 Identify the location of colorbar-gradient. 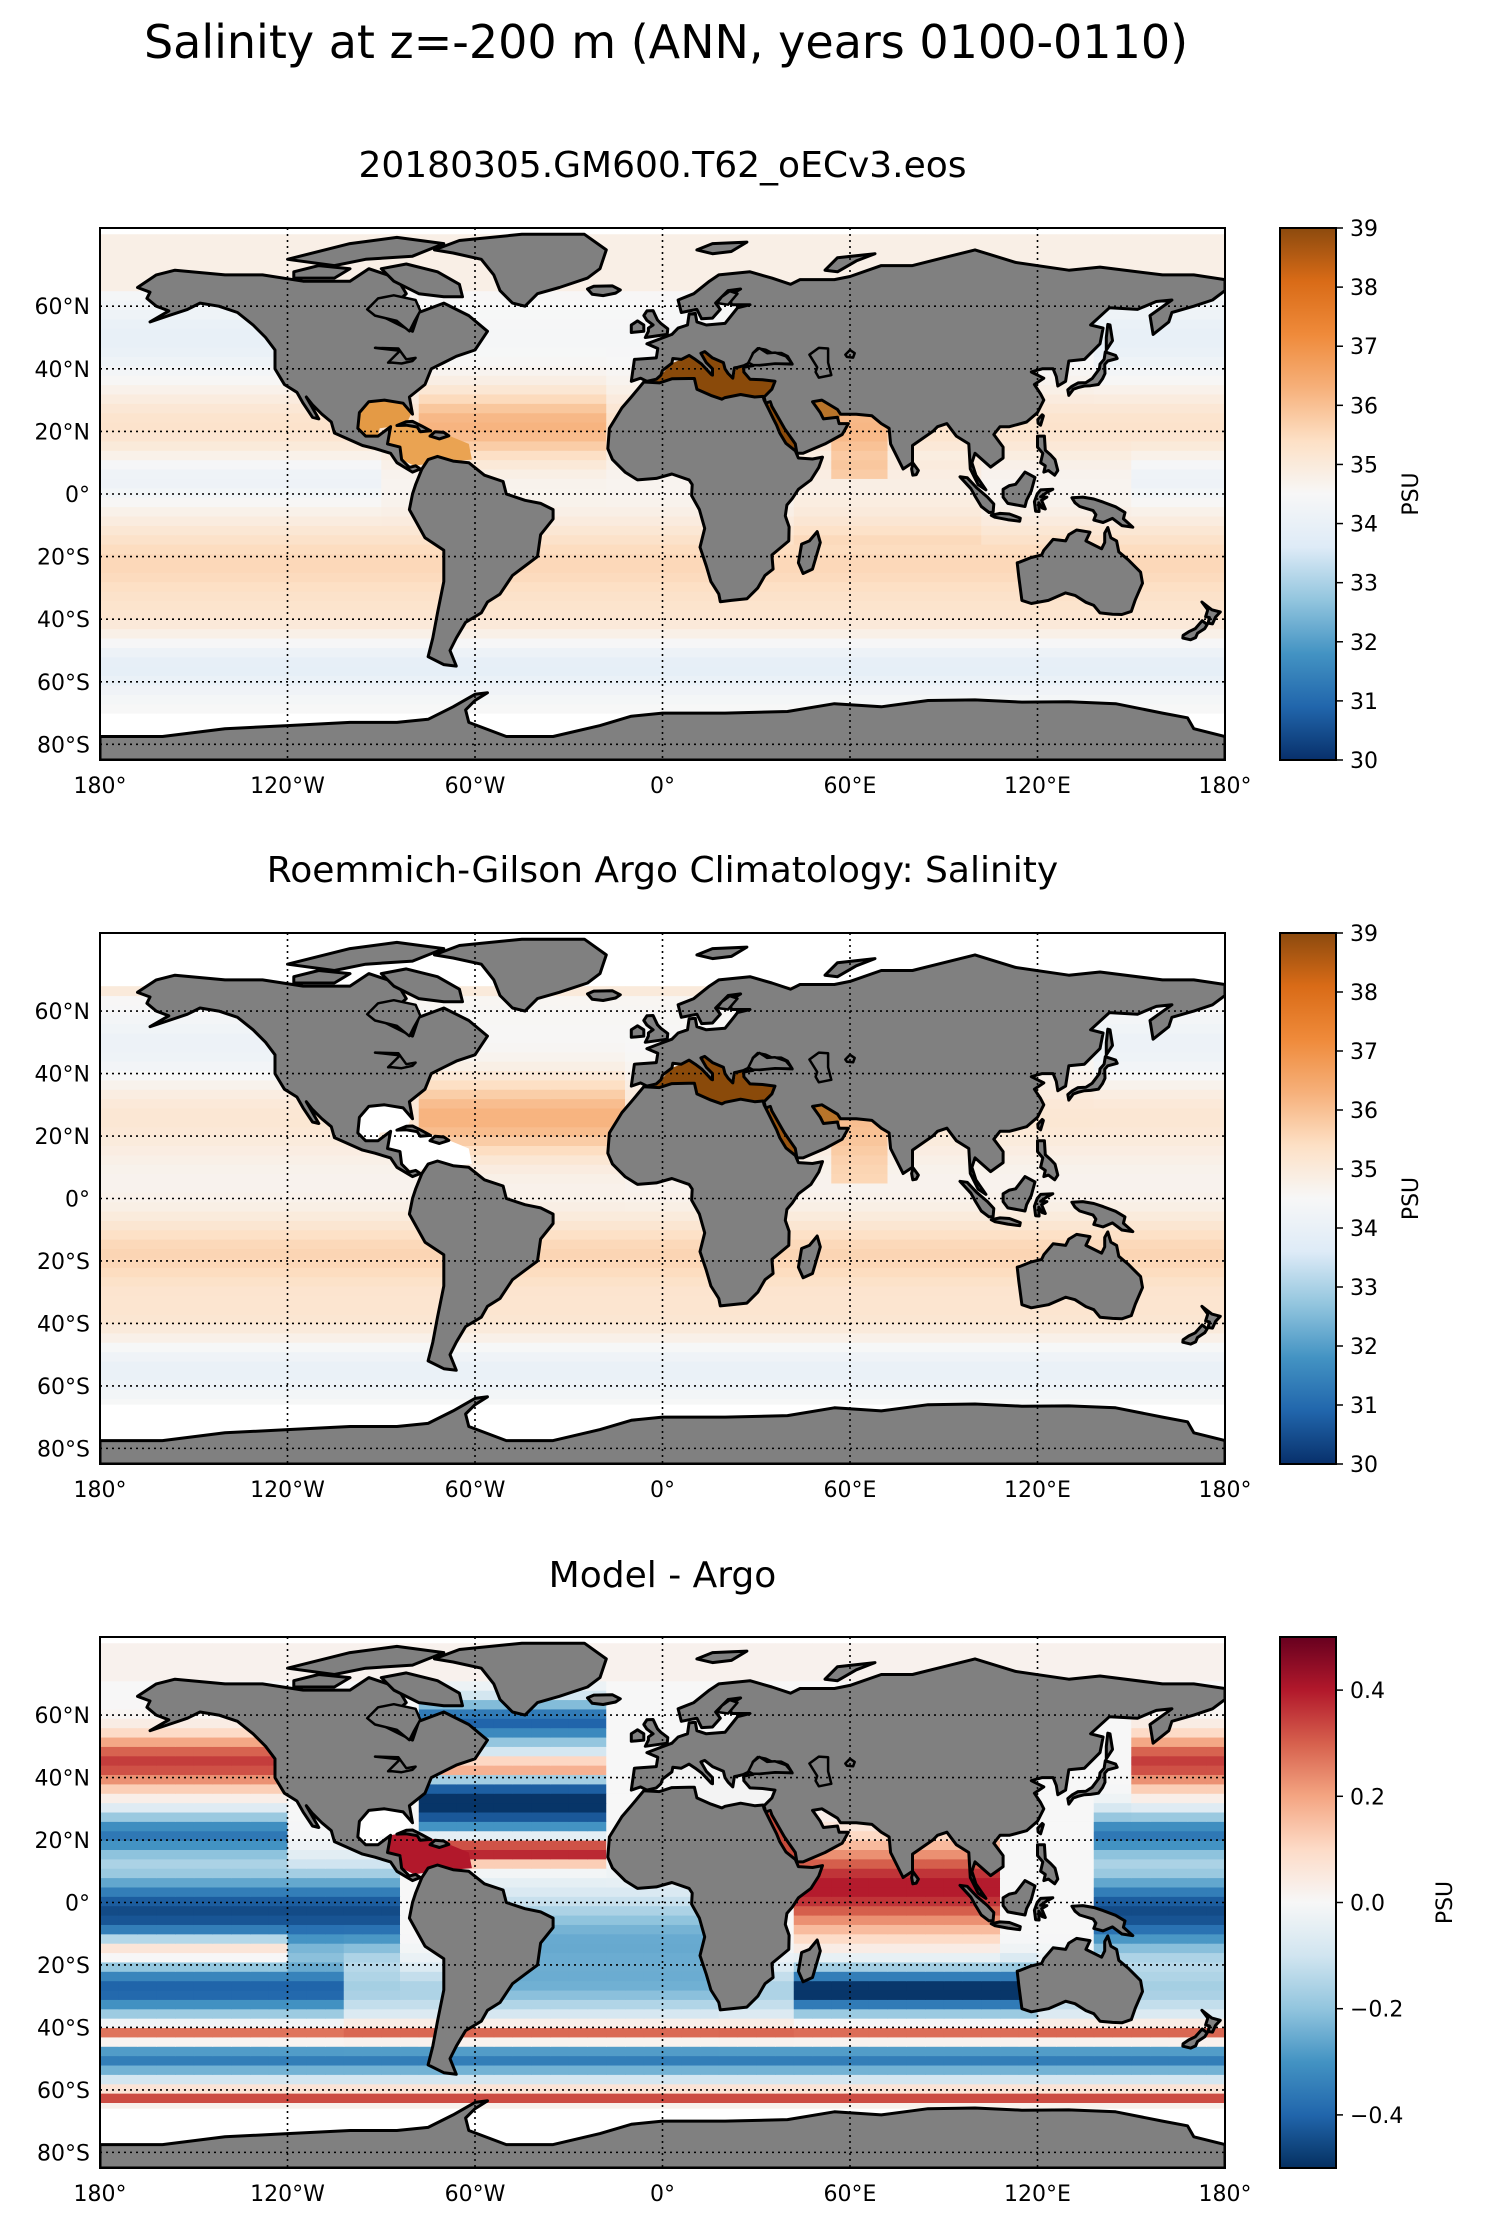
(1308, 494).